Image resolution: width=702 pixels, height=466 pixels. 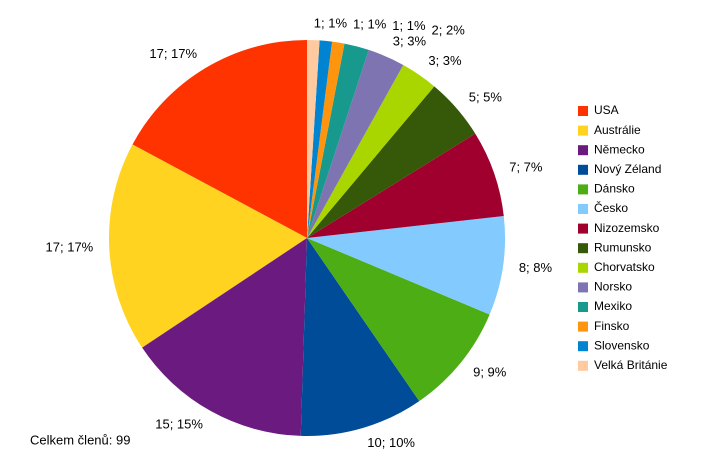 I want to click on legend-label: Finsko, so click(x=612, y=326).